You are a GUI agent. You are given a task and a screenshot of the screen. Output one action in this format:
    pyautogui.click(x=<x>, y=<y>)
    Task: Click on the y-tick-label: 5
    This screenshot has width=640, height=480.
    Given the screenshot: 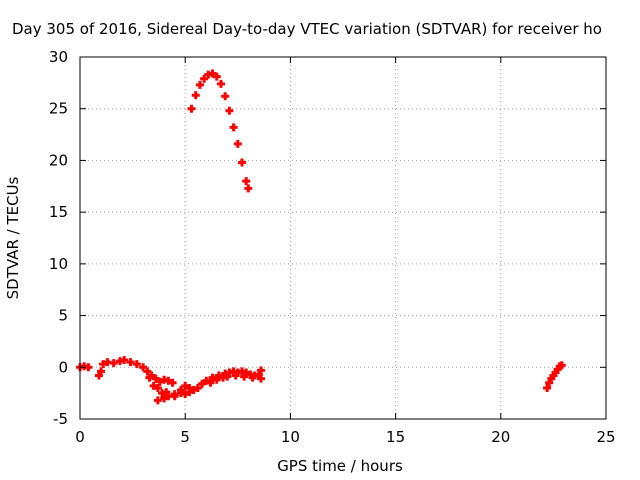 What is the action you would take?
    pyautogui.click(x=63, y=316)
    